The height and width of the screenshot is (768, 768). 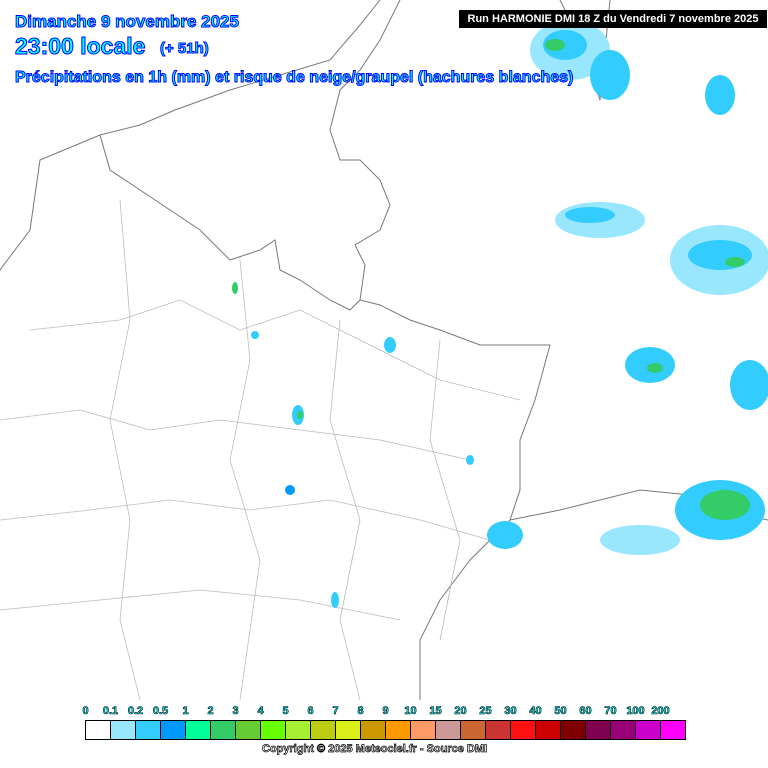 I want to click on legend-color-scale, so click(x=385, y=730).